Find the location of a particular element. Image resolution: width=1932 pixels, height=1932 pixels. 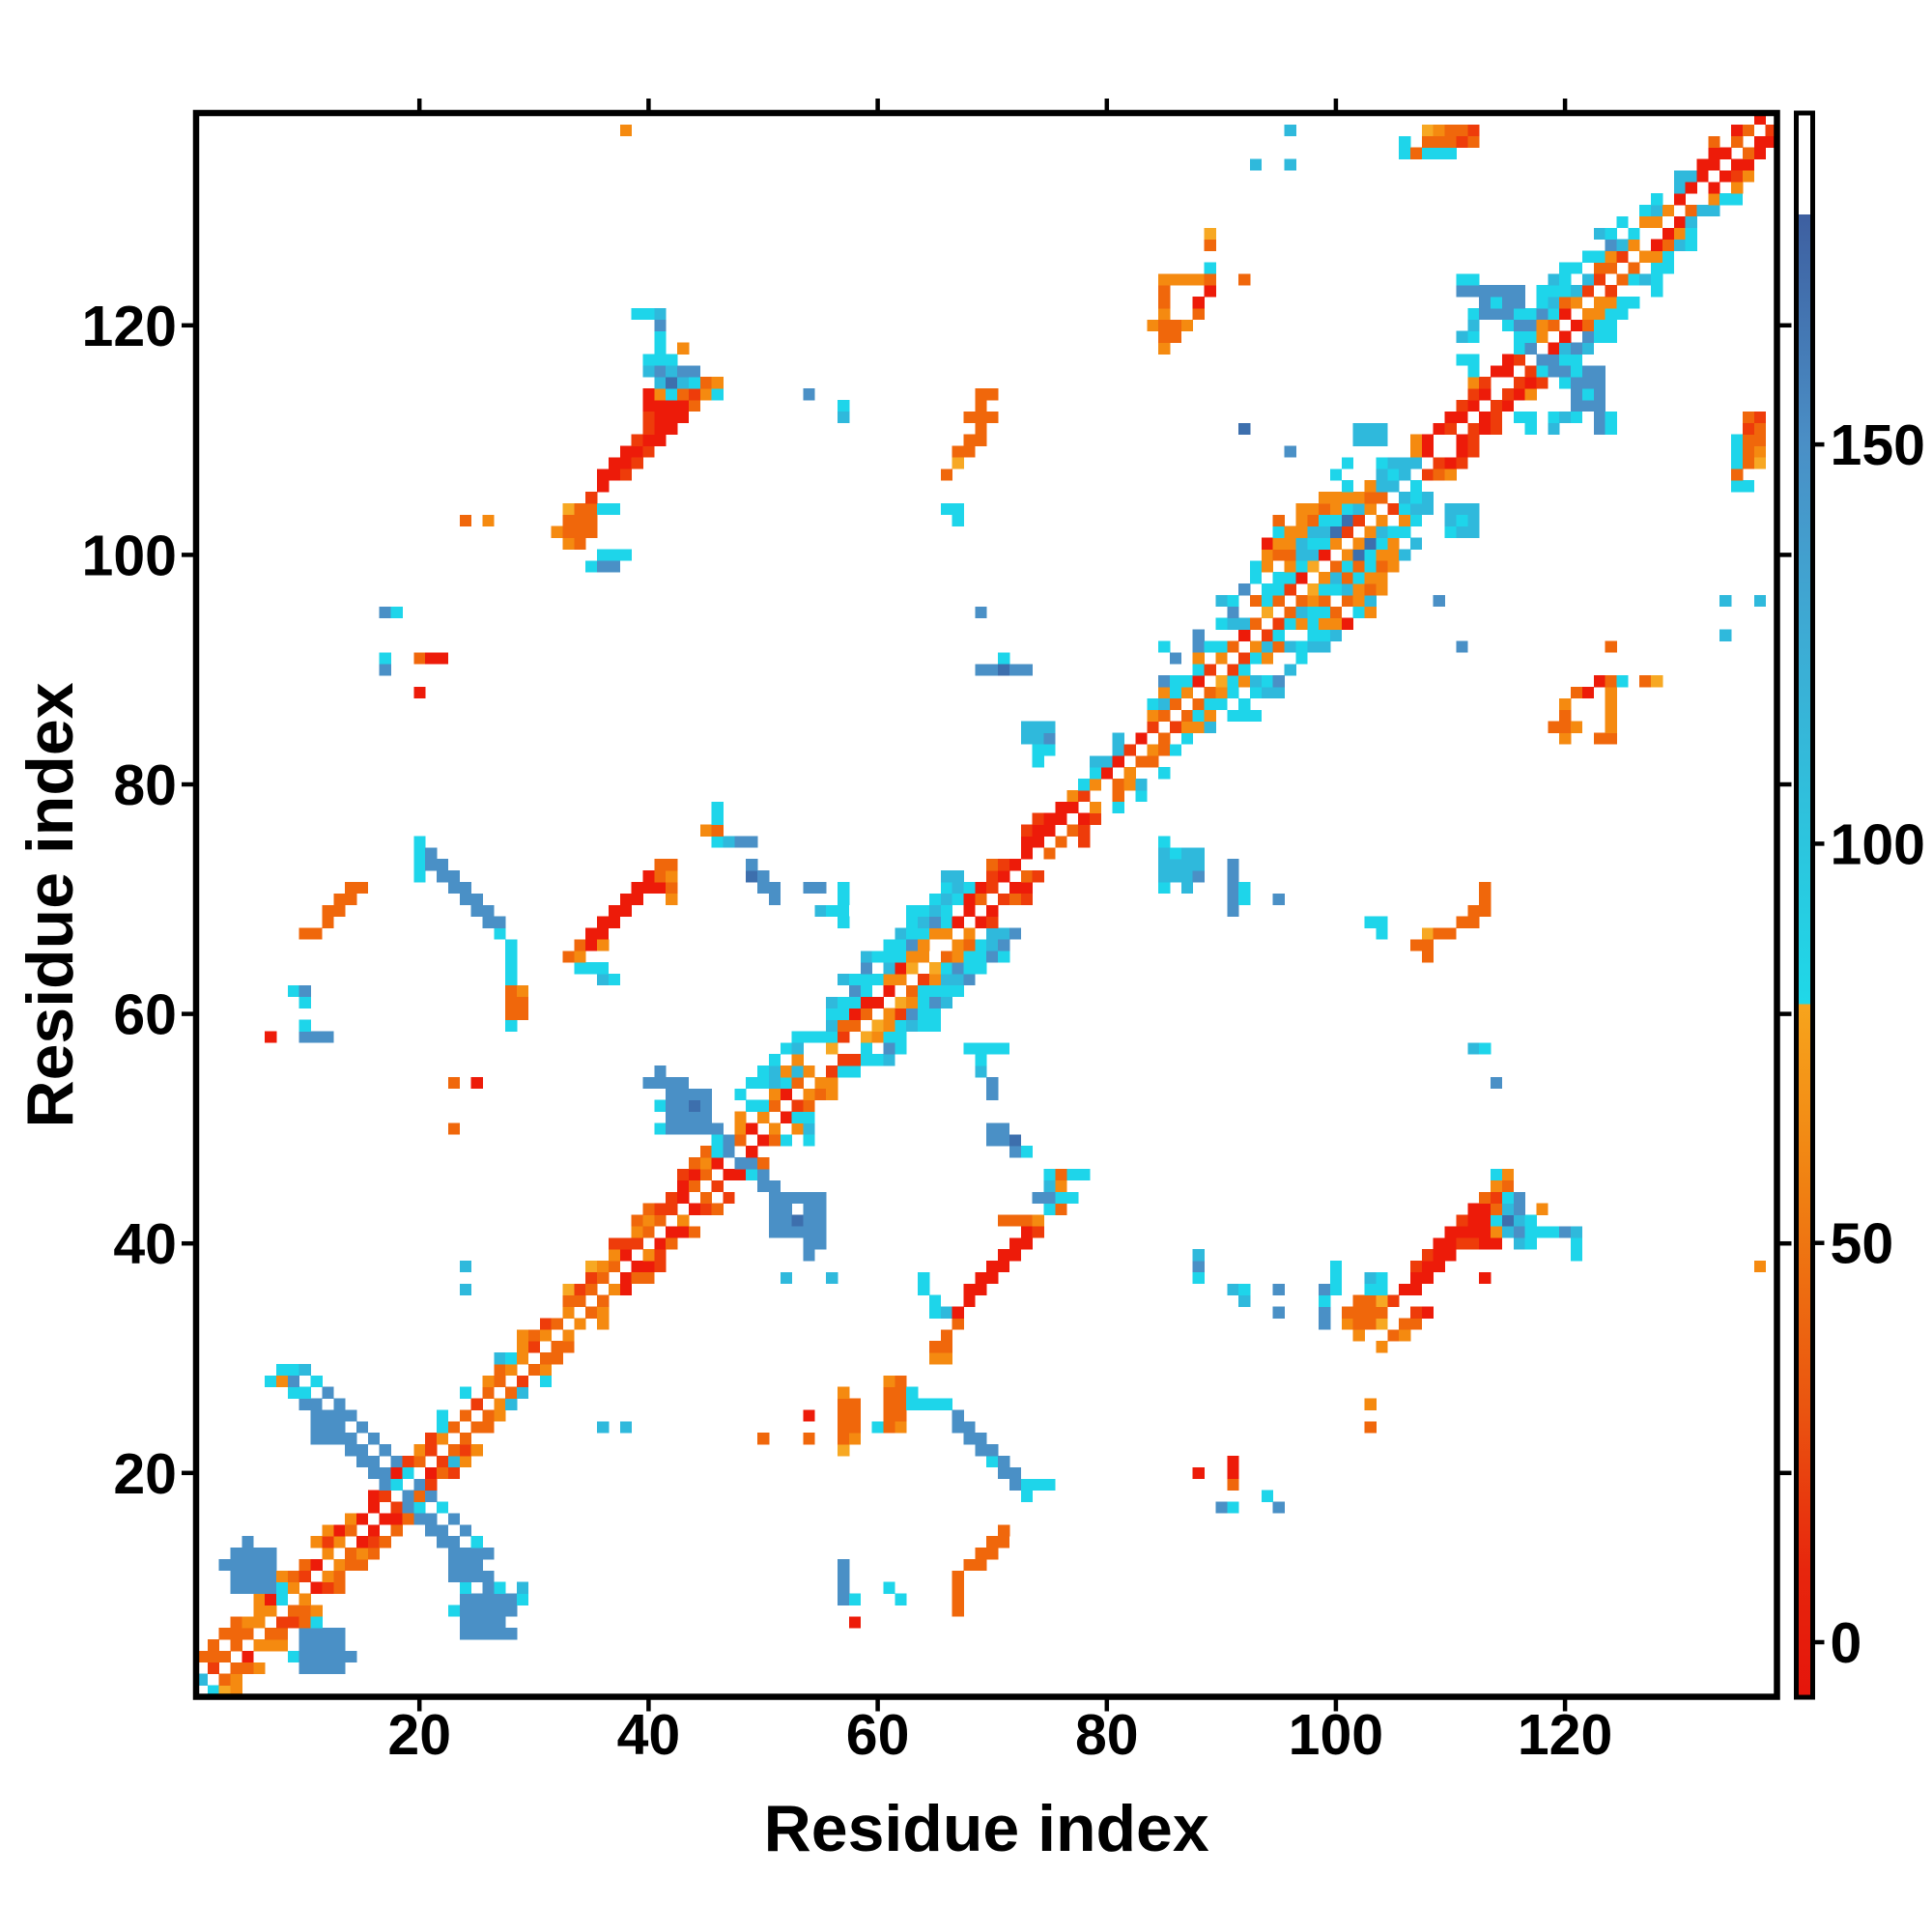

svg-text: 0 is located at coordinates (1846, 1643).